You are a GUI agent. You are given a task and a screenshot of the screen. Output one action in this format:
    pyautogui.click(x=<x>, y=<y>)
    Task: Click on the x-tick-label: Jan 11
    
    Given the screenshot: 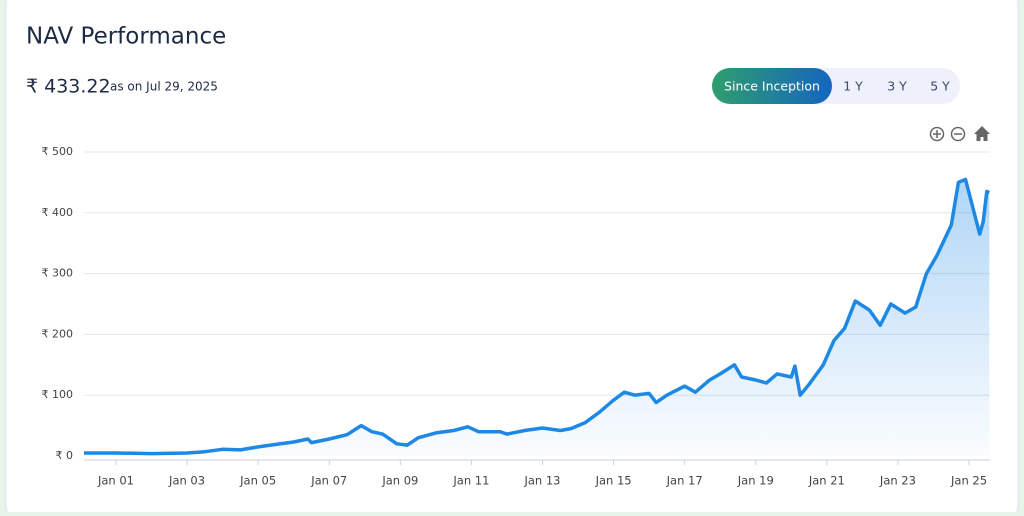 What is the action you would take?
    pyautogui.click(x=470, y=481)
    